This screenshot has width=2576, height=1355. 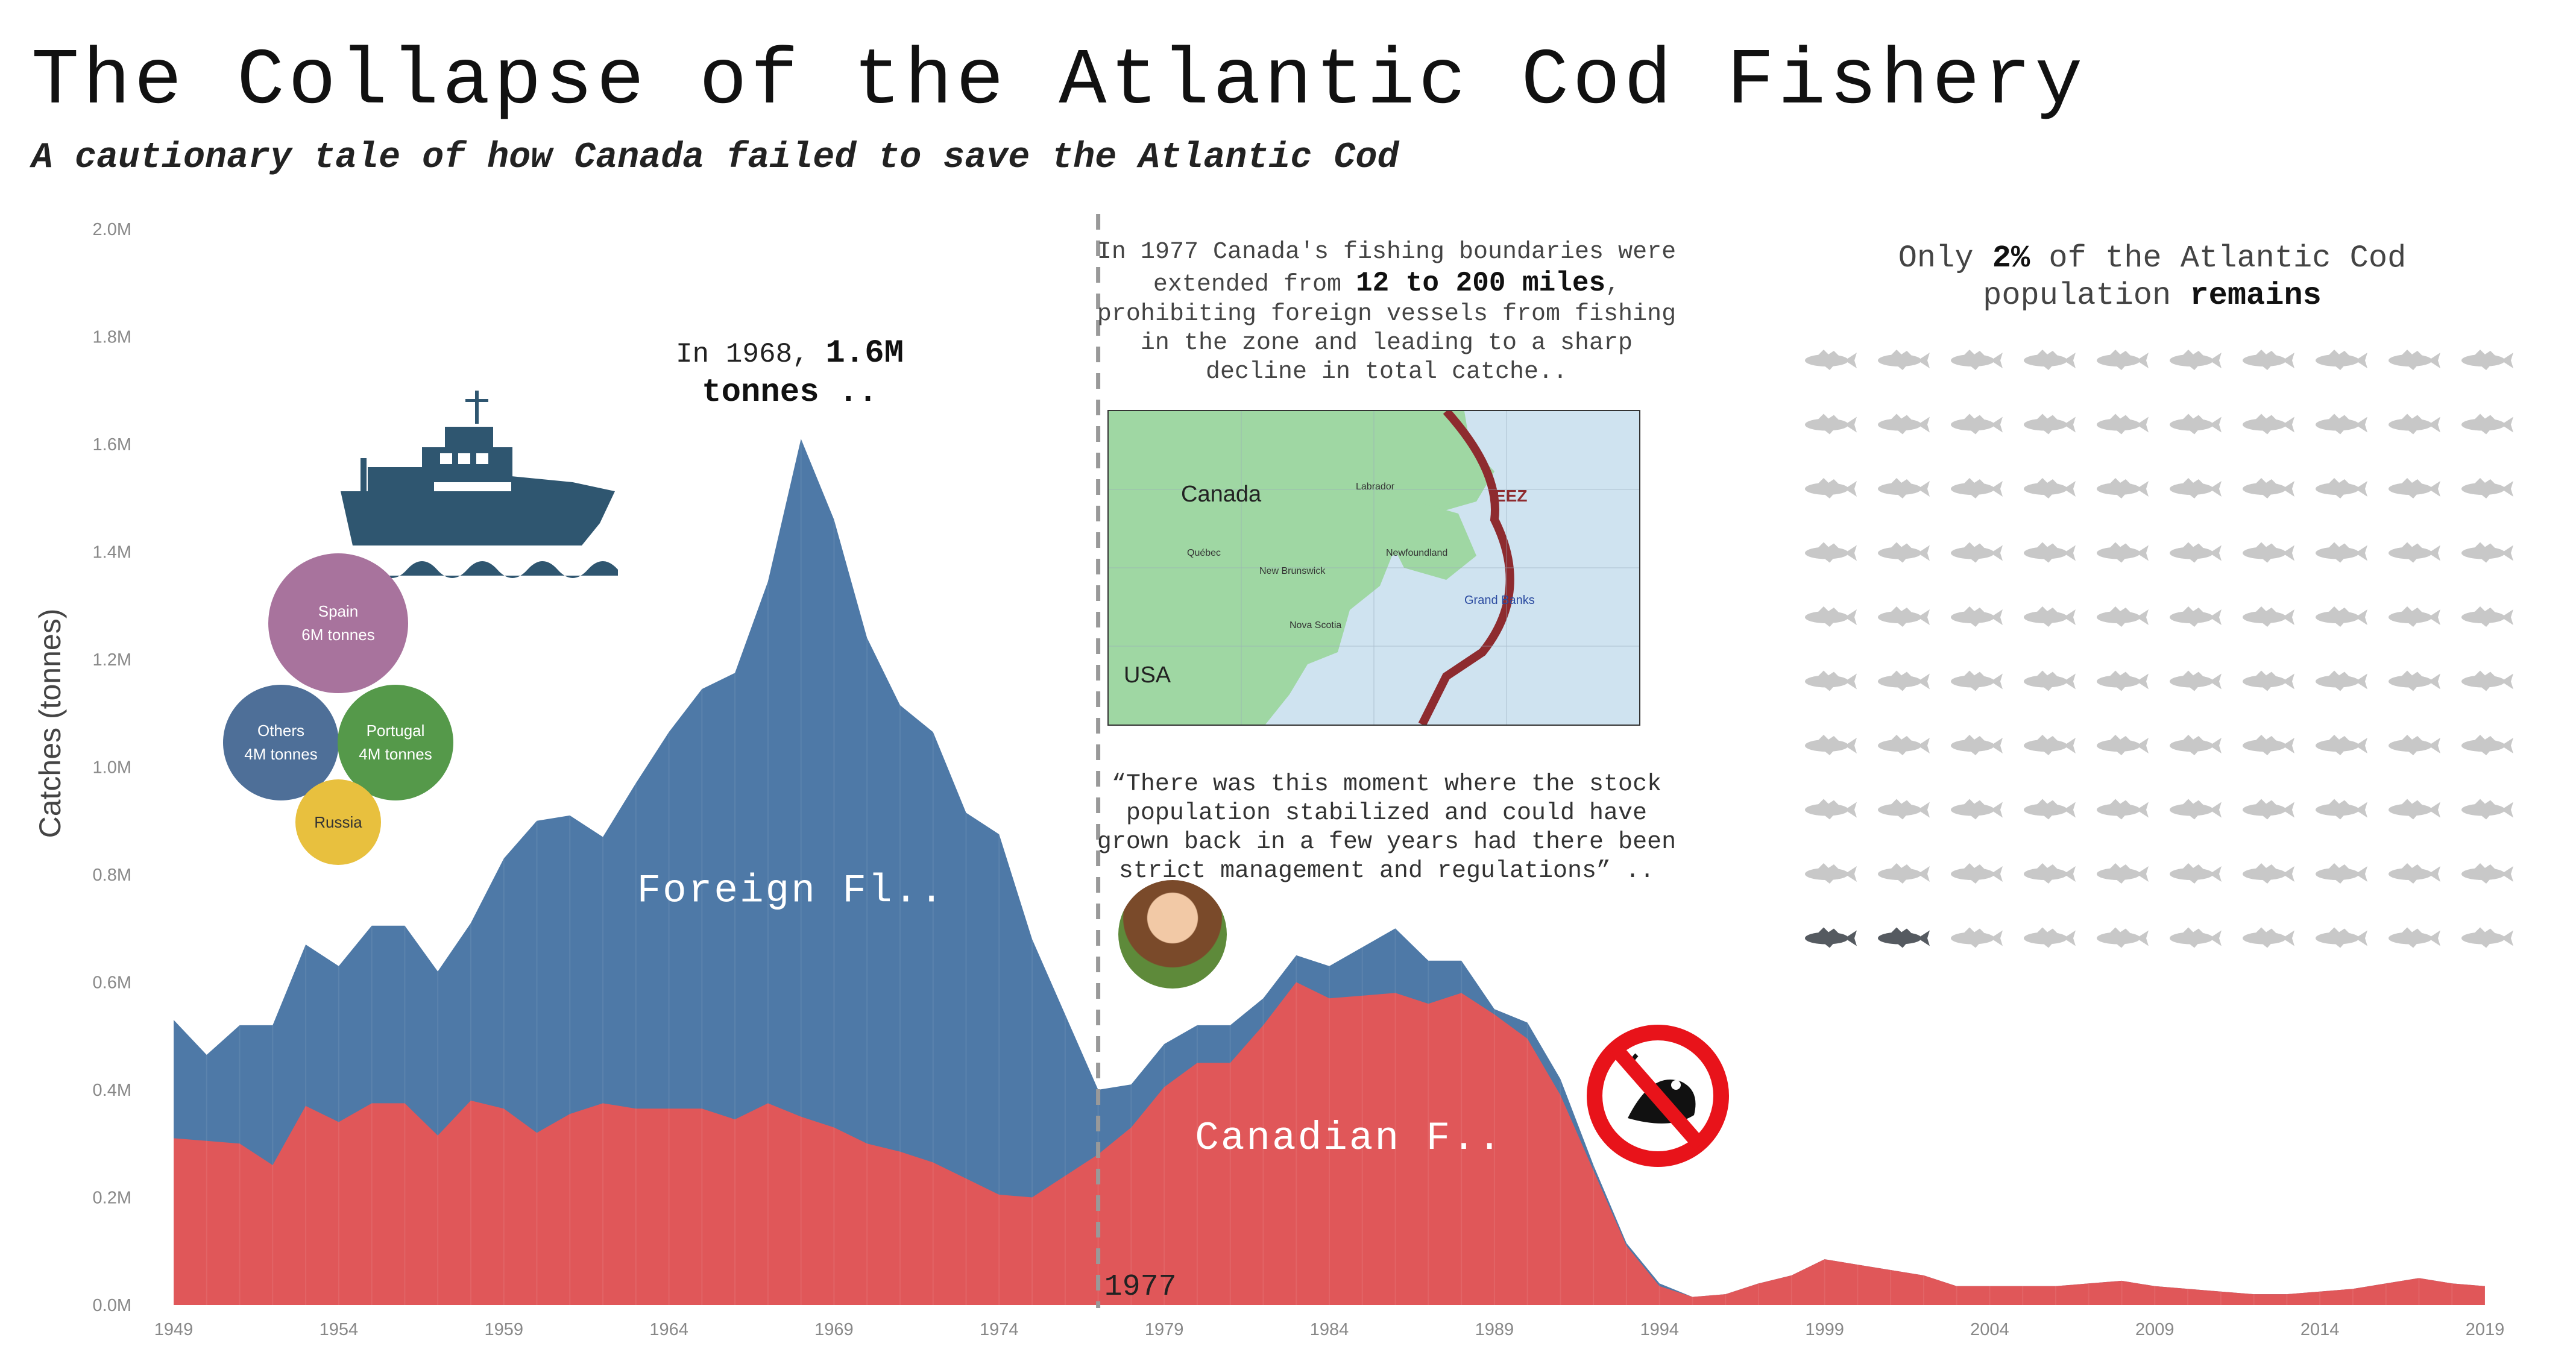 What do you see at coordinates (338, 822) in the screenshot?
I see `bubble-russia: Russia` at bounding box center [338, 822].